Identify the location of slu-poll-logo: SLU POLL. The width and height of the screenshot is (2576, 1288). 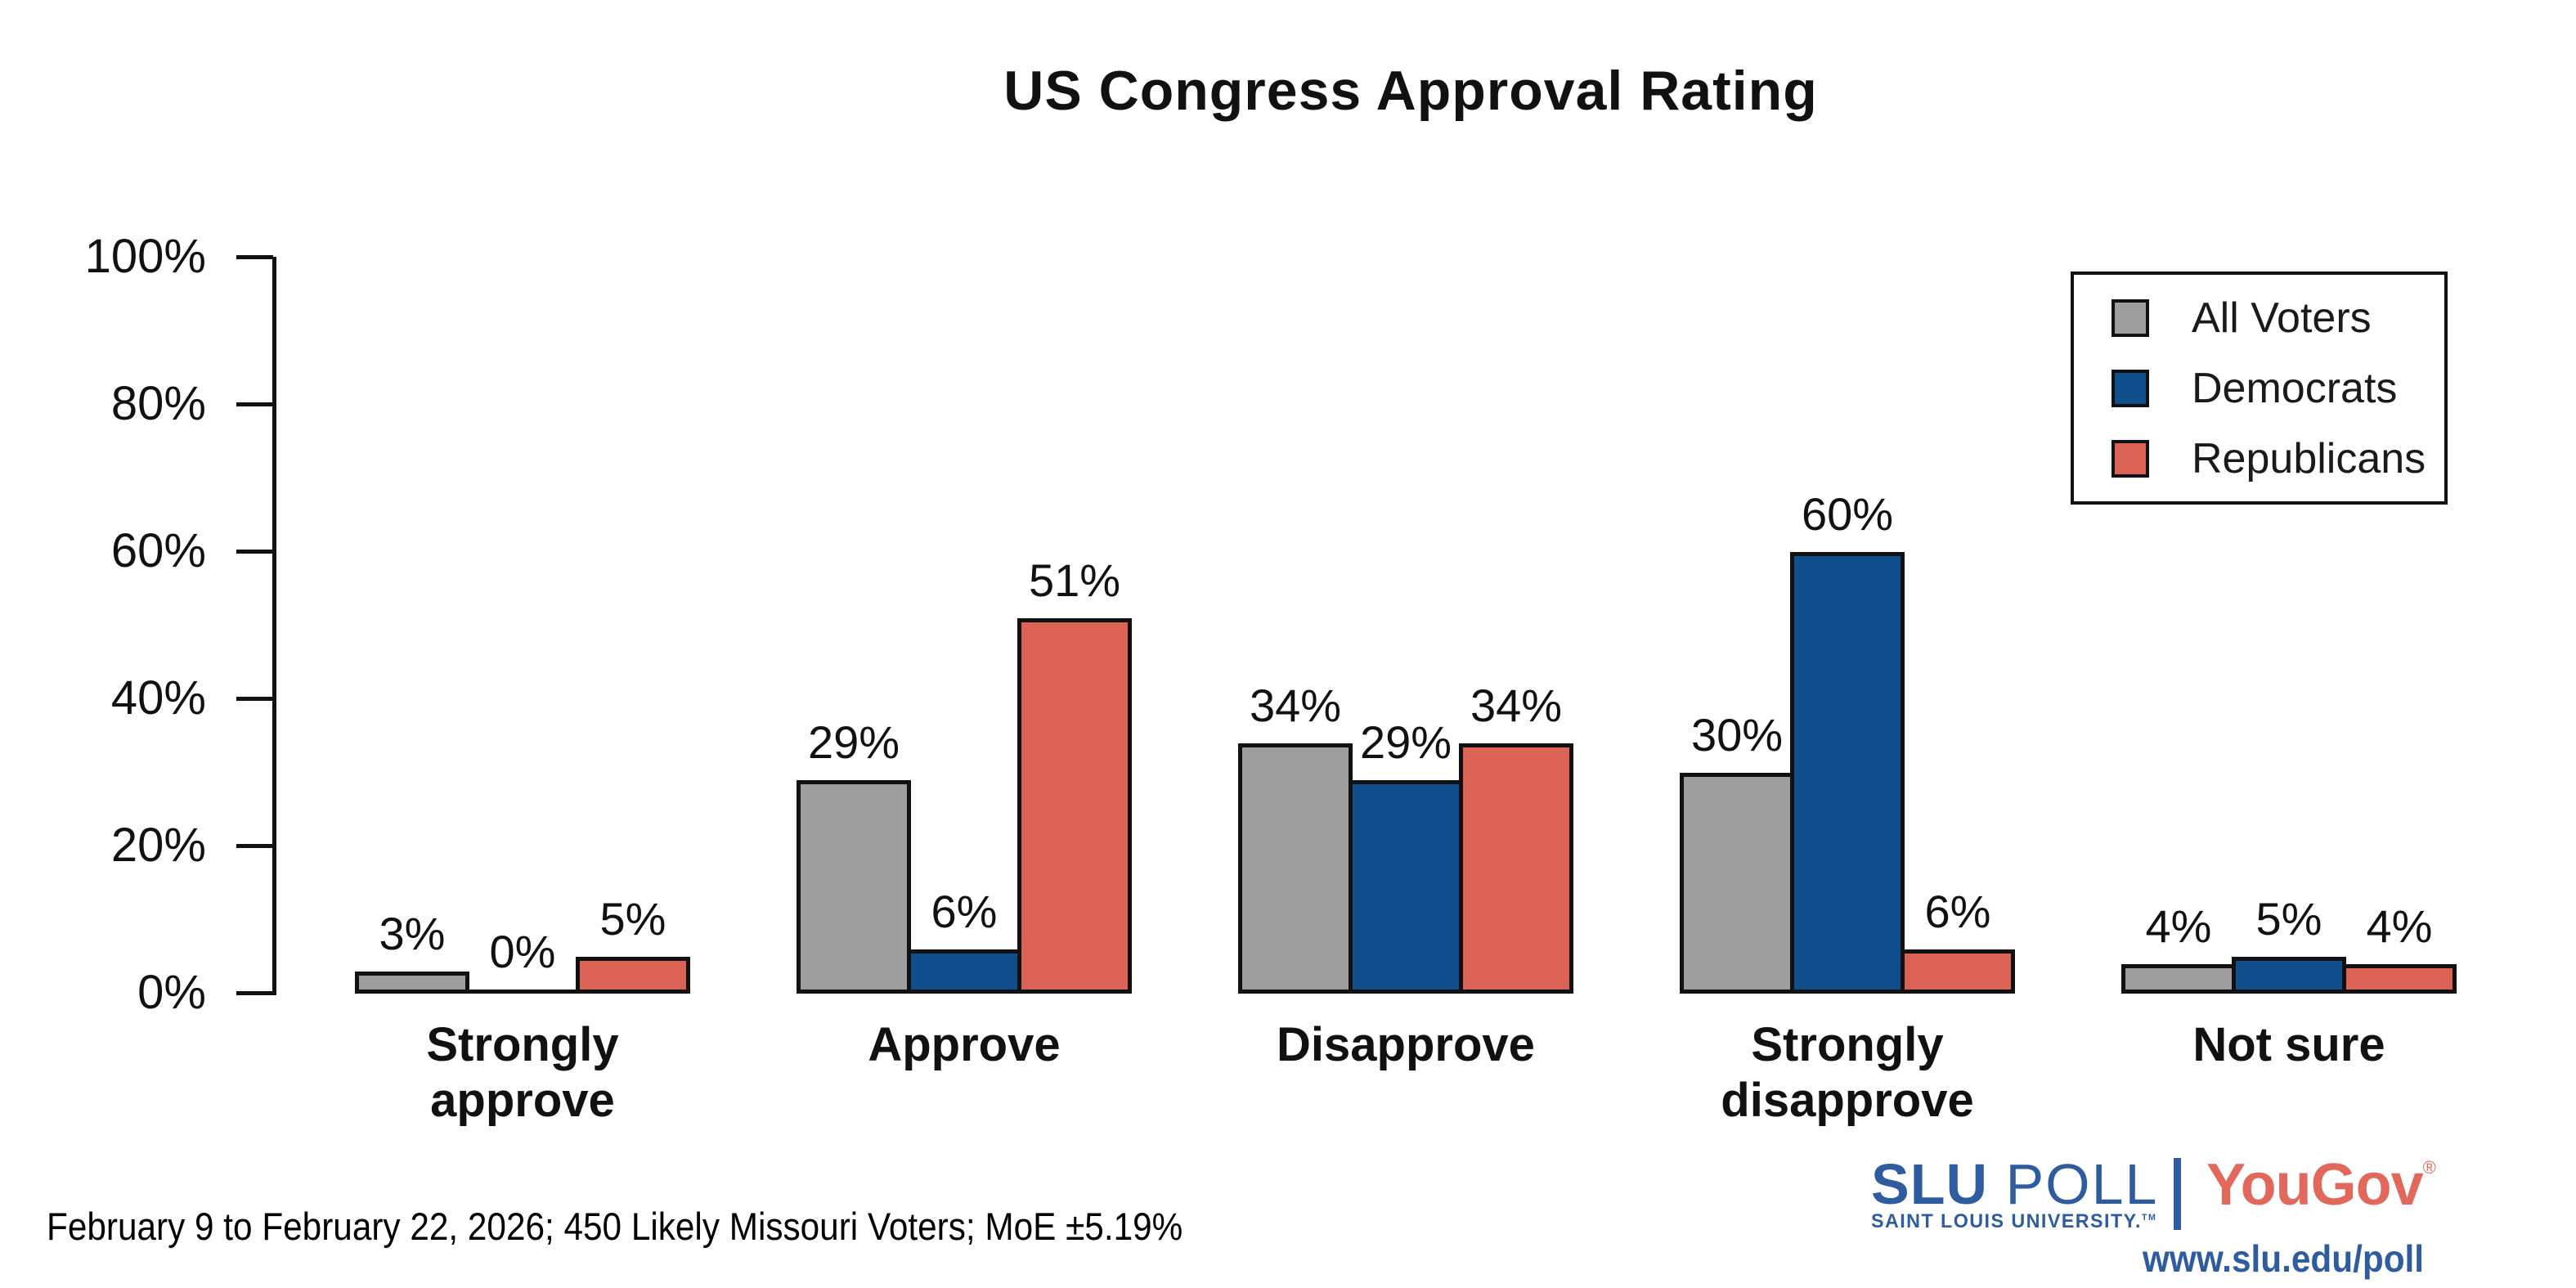
(2014, 1184).